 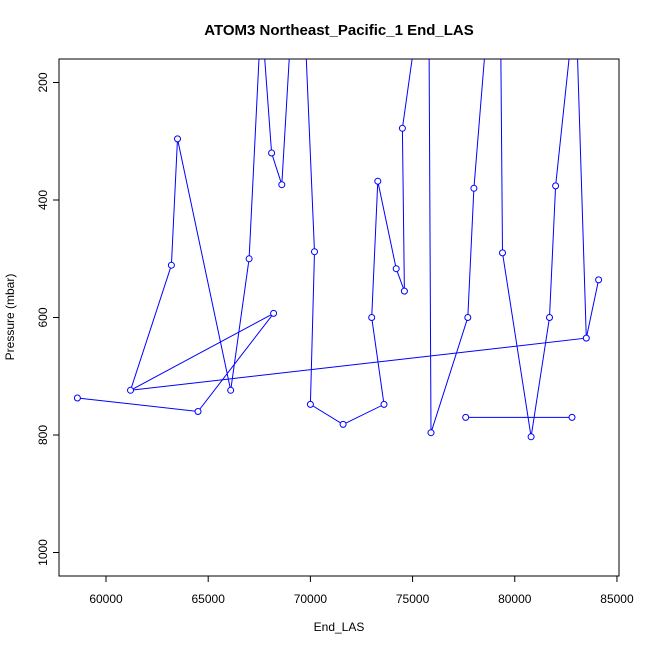 I want to click on y-tick-label: 200, so click(x=43, y=82).